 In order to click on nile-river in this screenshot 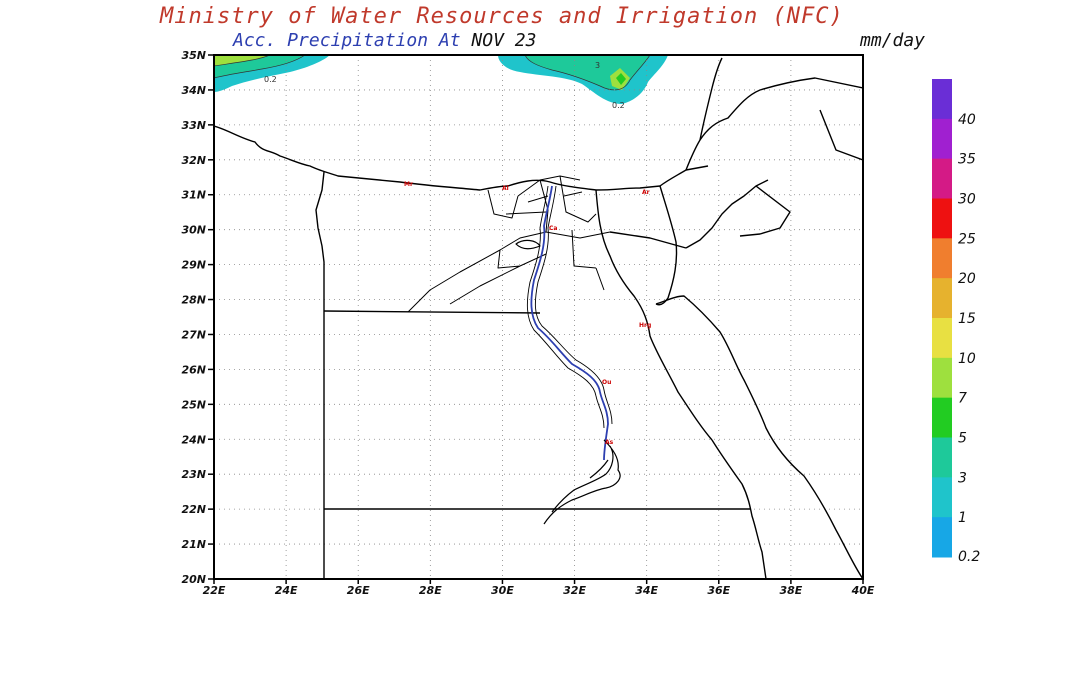, I will do `click(573, 355)`.